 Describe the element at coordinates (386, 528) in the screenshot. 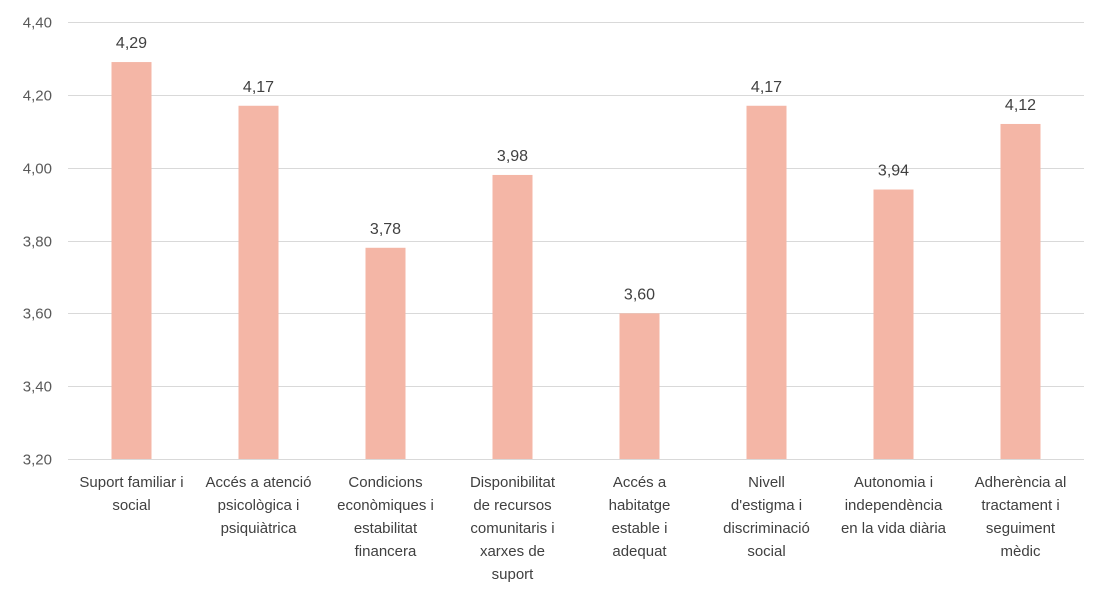

I see `category-label-line: estabilitat` at that location.